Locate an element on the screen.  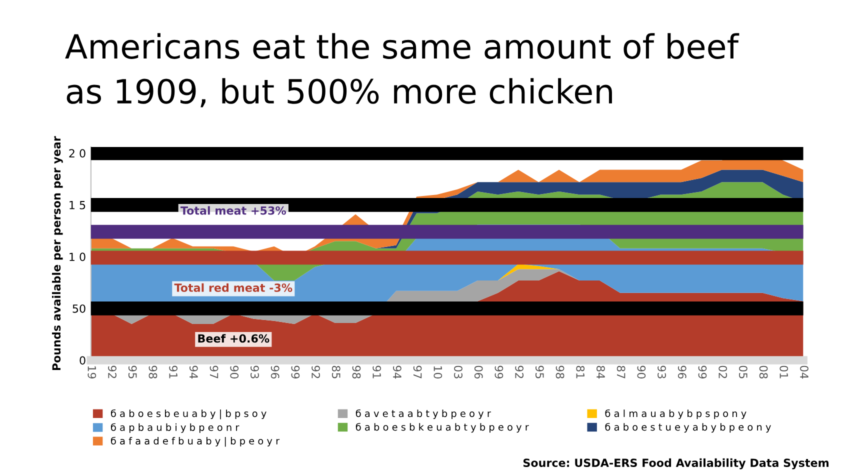
y-tick-label: 1 5 is located at coordinates (78, 205).